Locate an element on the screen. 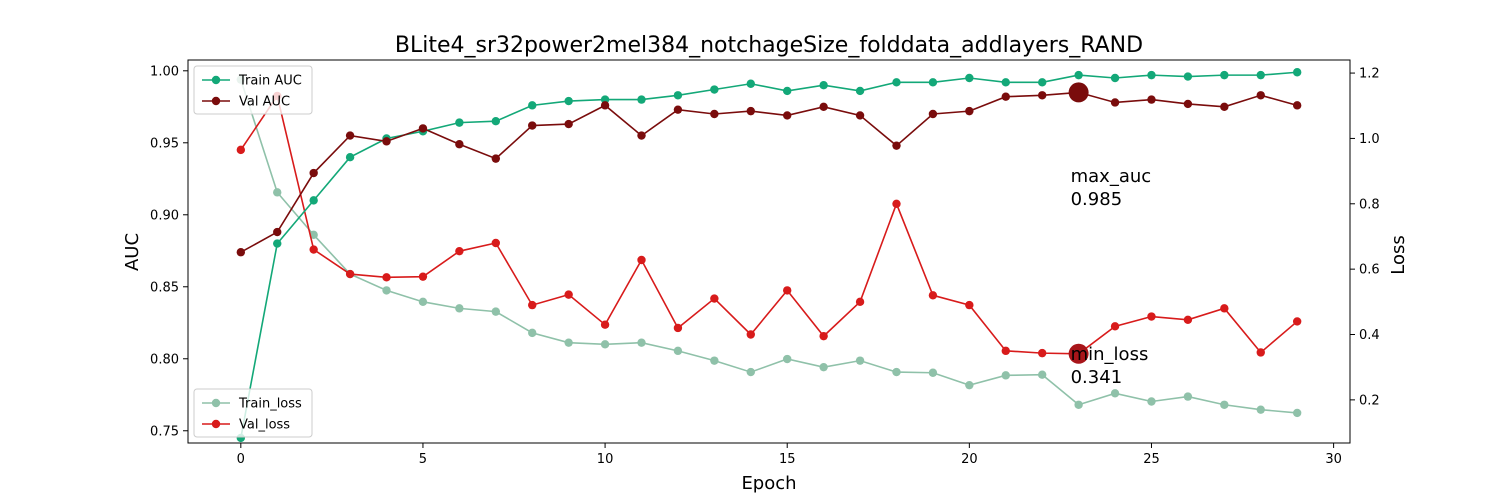  x-tick-label: 0 is located at coordinates (241, 459).